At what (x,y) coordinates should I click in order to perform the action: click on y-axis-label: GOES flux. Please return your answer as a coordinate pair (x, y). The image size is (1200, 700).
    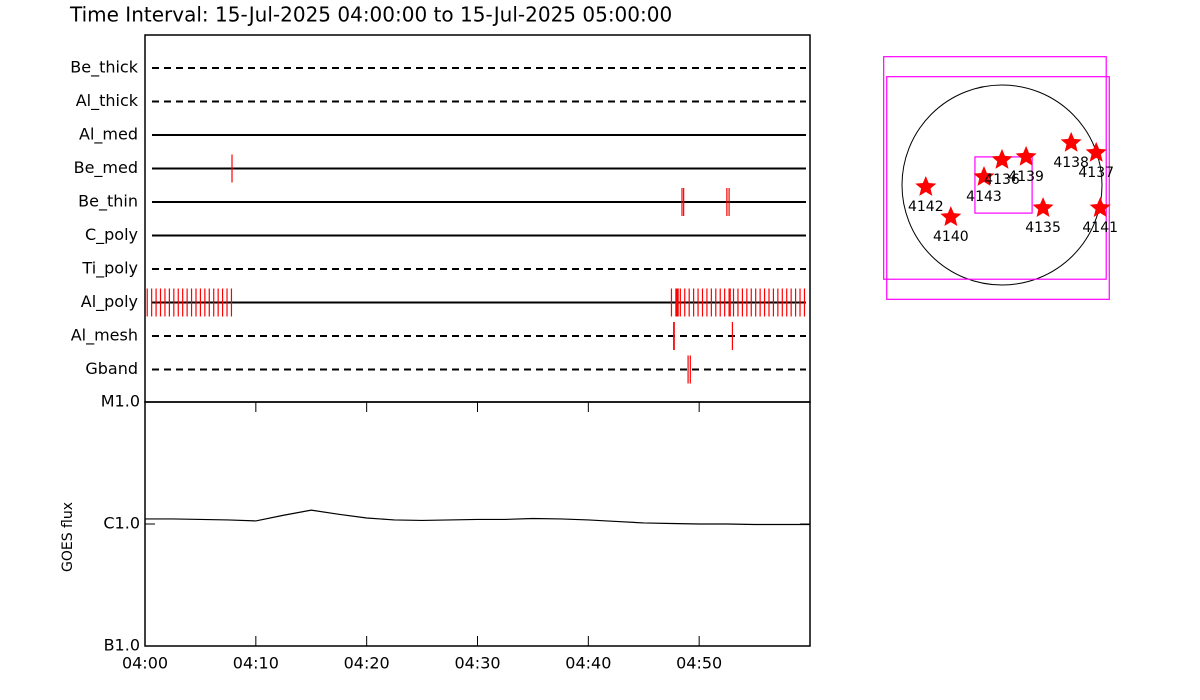
    Looking at the image, I should click on (68, 537).